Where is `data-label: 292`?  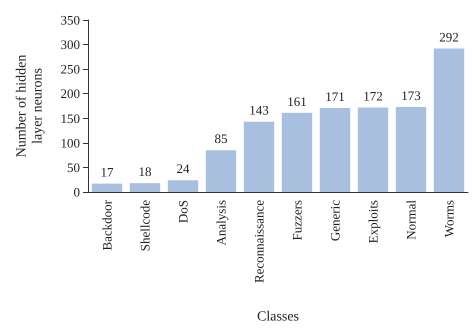
data-label: 292 is located at coordinates (449, 37).